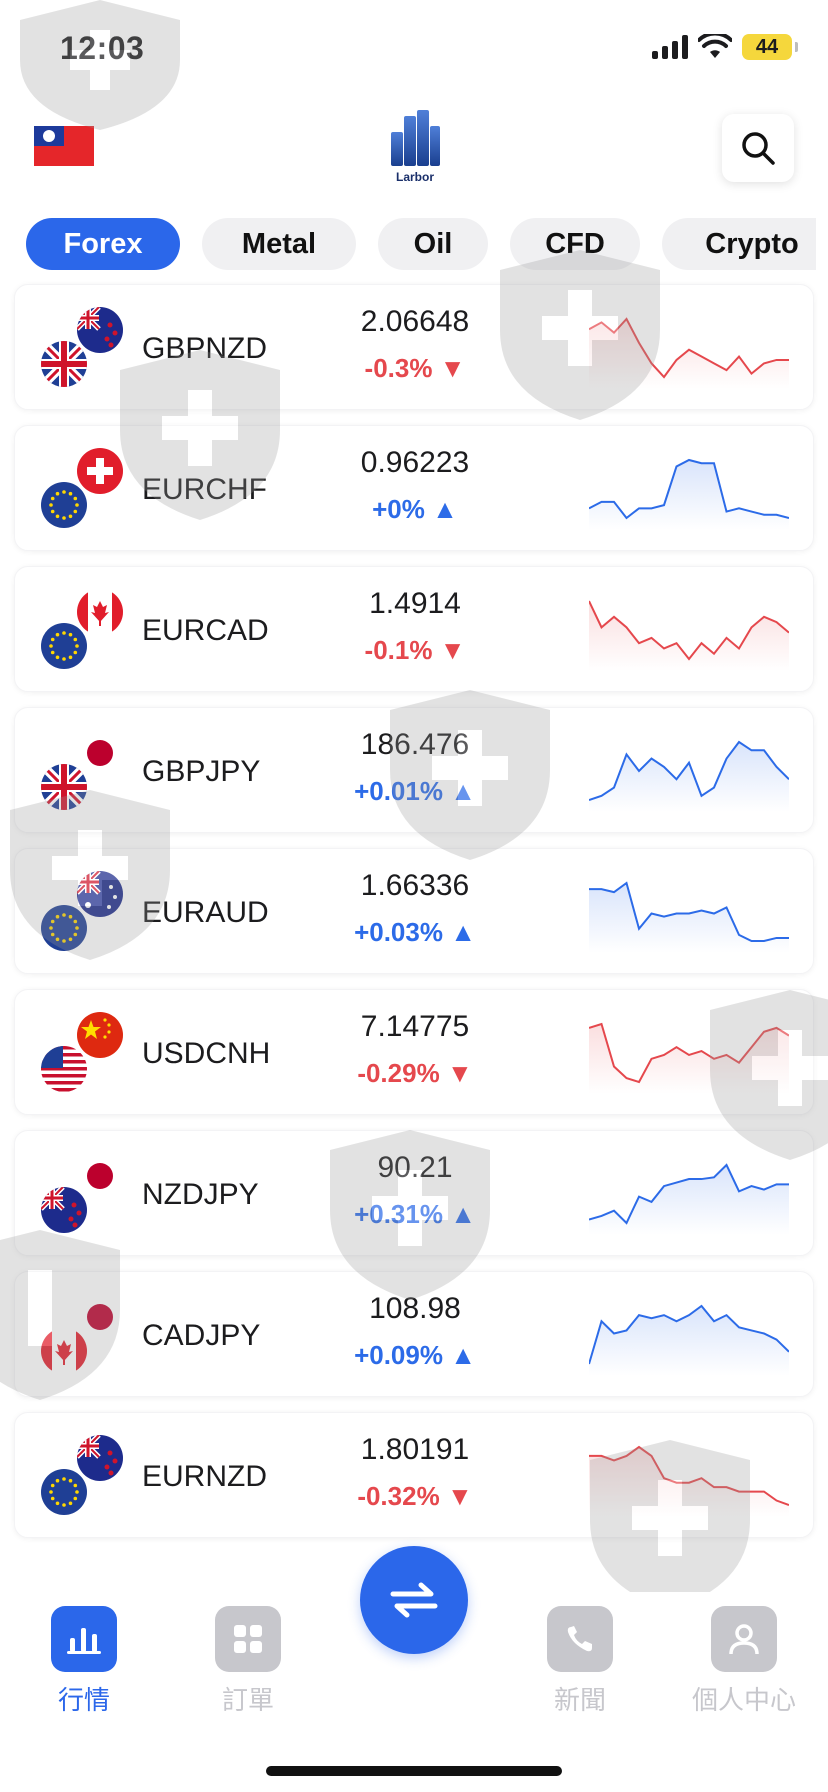 The width and height of the screenshot is (828, 1792). I want to click on tab-metal: Metal, so click(279, 244).